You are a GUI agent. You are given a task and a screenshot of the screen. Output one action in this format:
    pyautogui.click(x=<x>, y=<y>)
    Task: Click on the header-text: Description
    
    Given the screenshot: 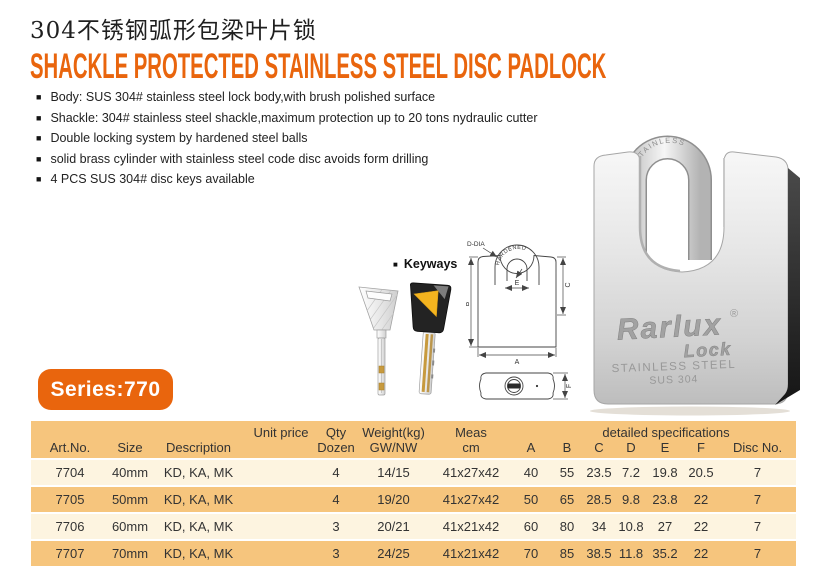 What is the action you would take?
    pyautogui.click(x=198, y=447)
    